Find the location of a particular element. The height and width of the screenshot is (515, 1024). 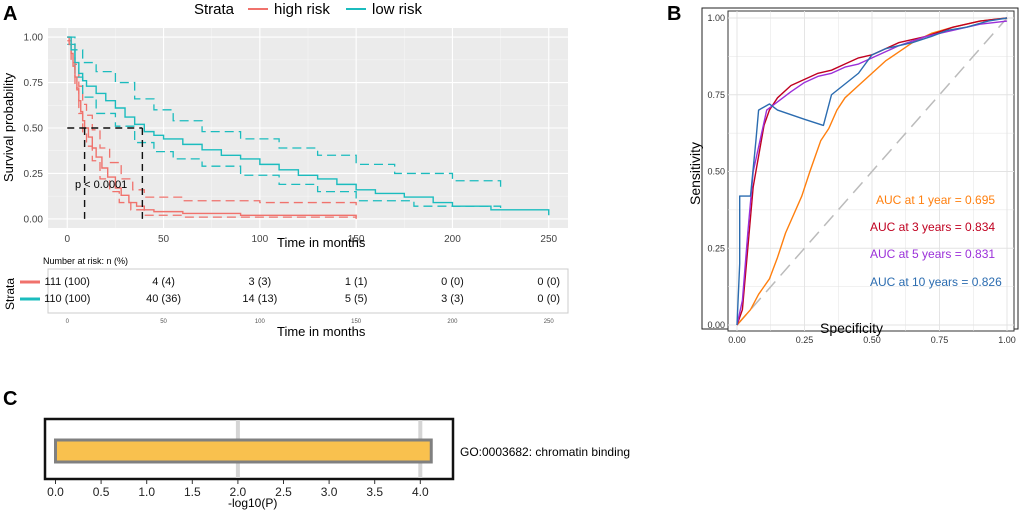

risk-table-tick-label: 50 is located at coordinates (163, 322).